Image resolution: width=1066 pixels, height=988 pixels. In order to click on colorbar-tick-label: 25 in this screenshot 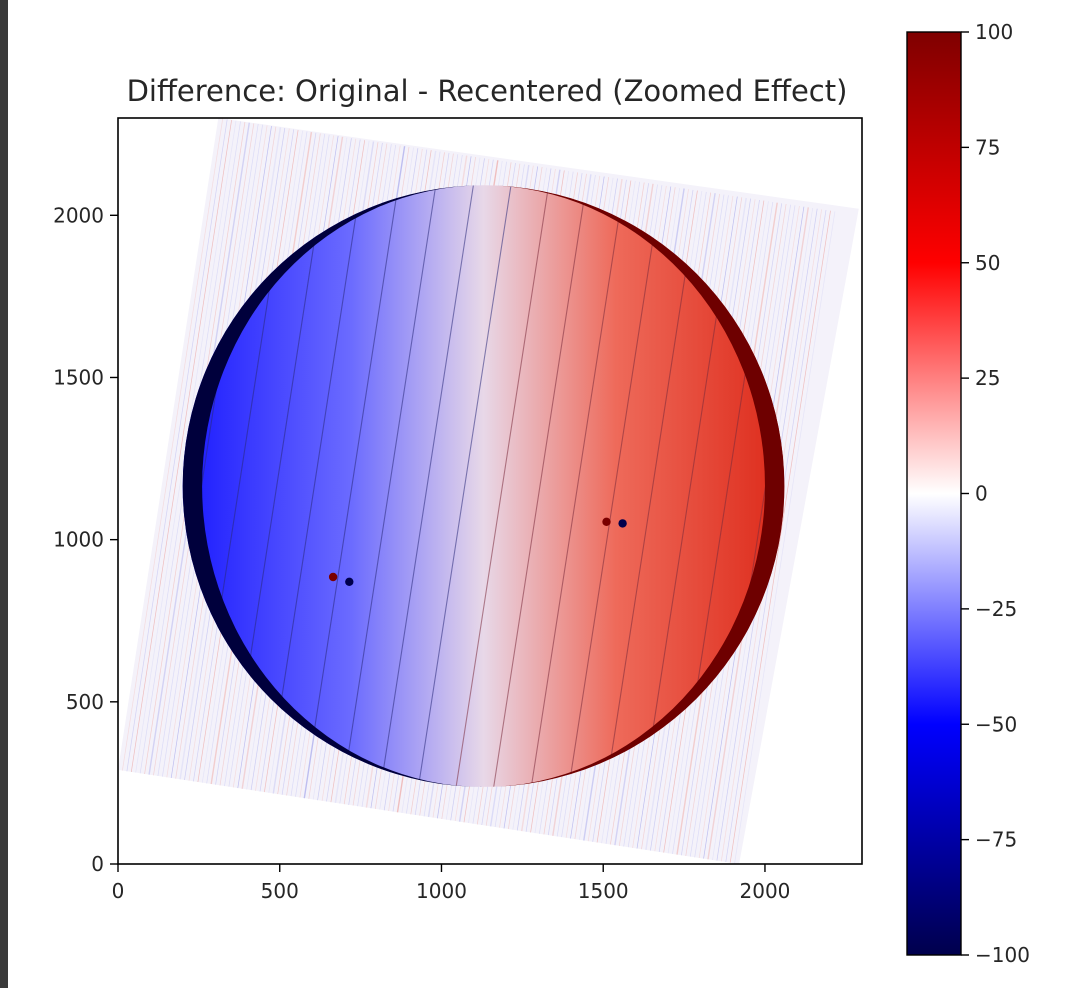, I will do `click(987, 378)`.